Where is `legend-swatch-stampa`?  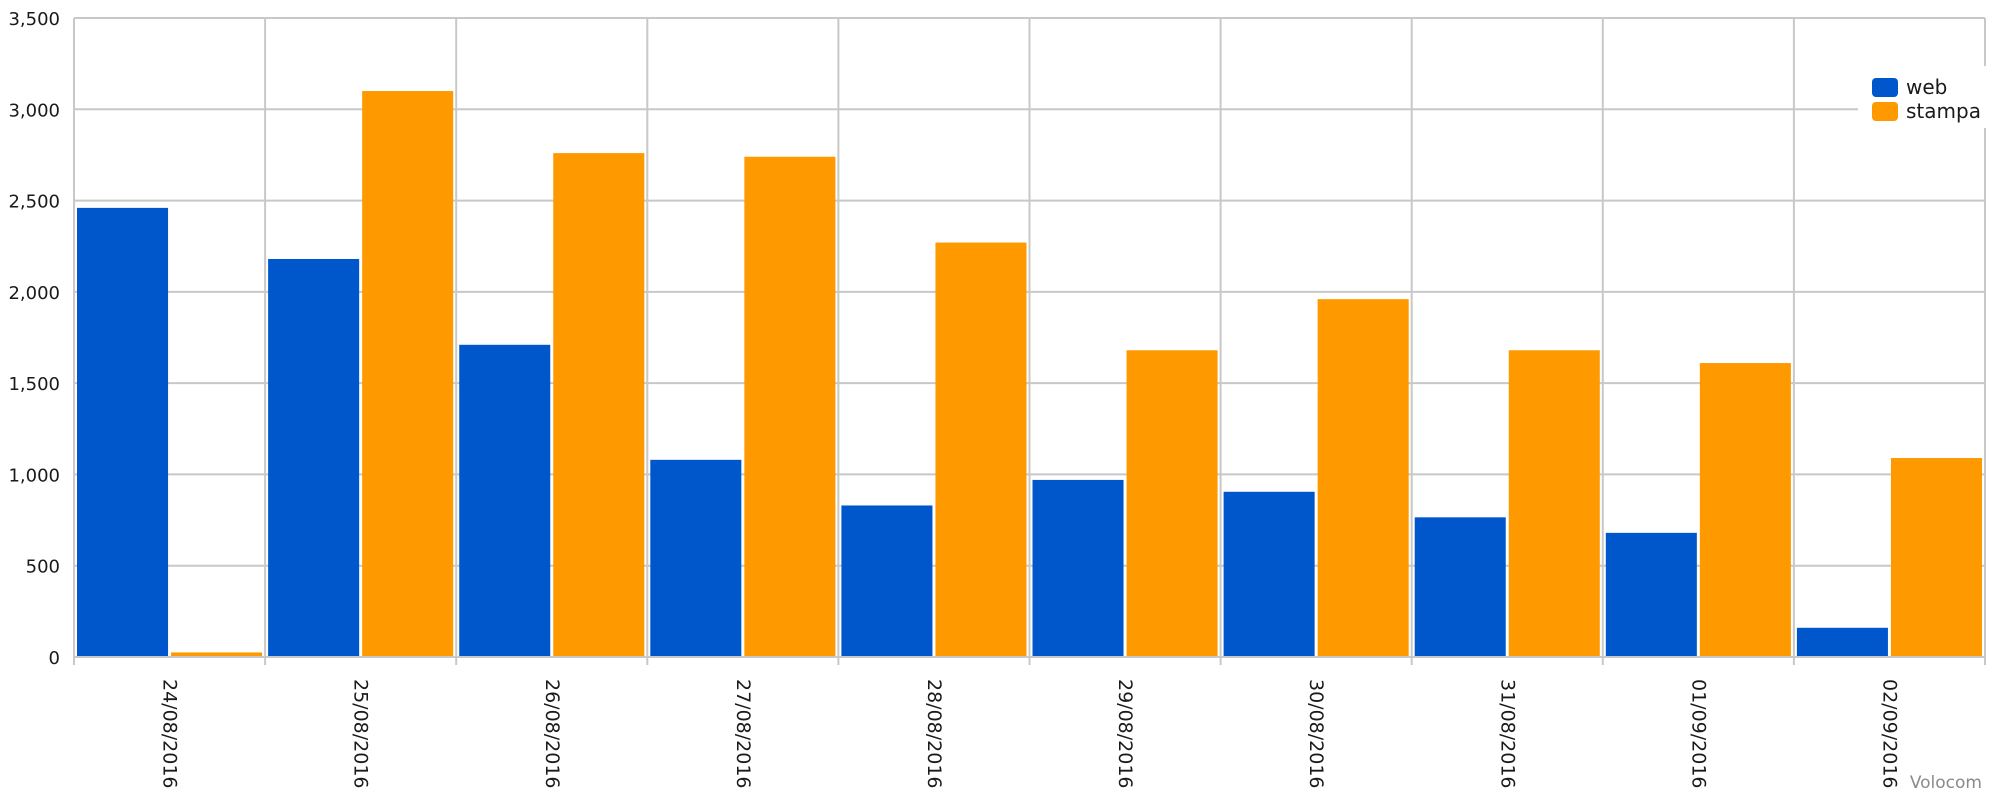
legend-swatch-stampa is located at coordinates (1885, 111).